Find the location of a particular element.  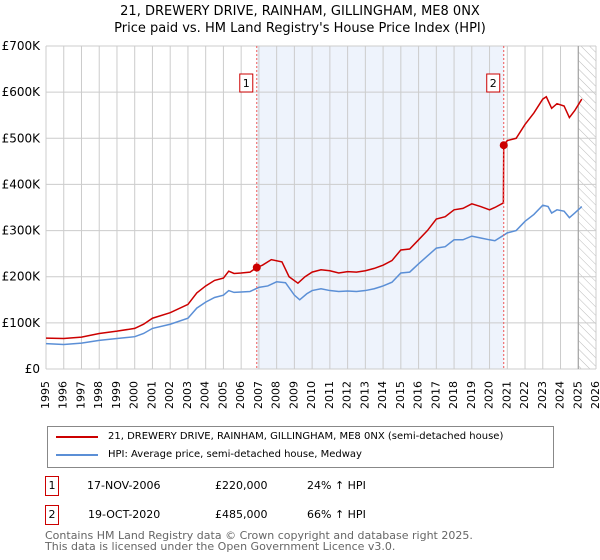

x-tick-label: 2015 is located at coordinates (400, 395).